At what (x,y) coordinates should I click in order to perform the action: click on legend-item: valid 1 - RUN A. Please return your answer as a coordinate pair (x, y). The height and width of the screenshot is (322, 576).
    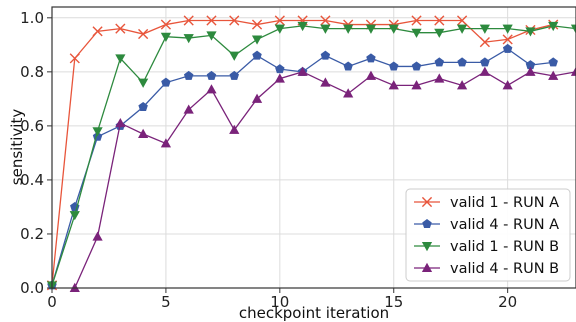
    Looking at the image, I should click on (486, 203).